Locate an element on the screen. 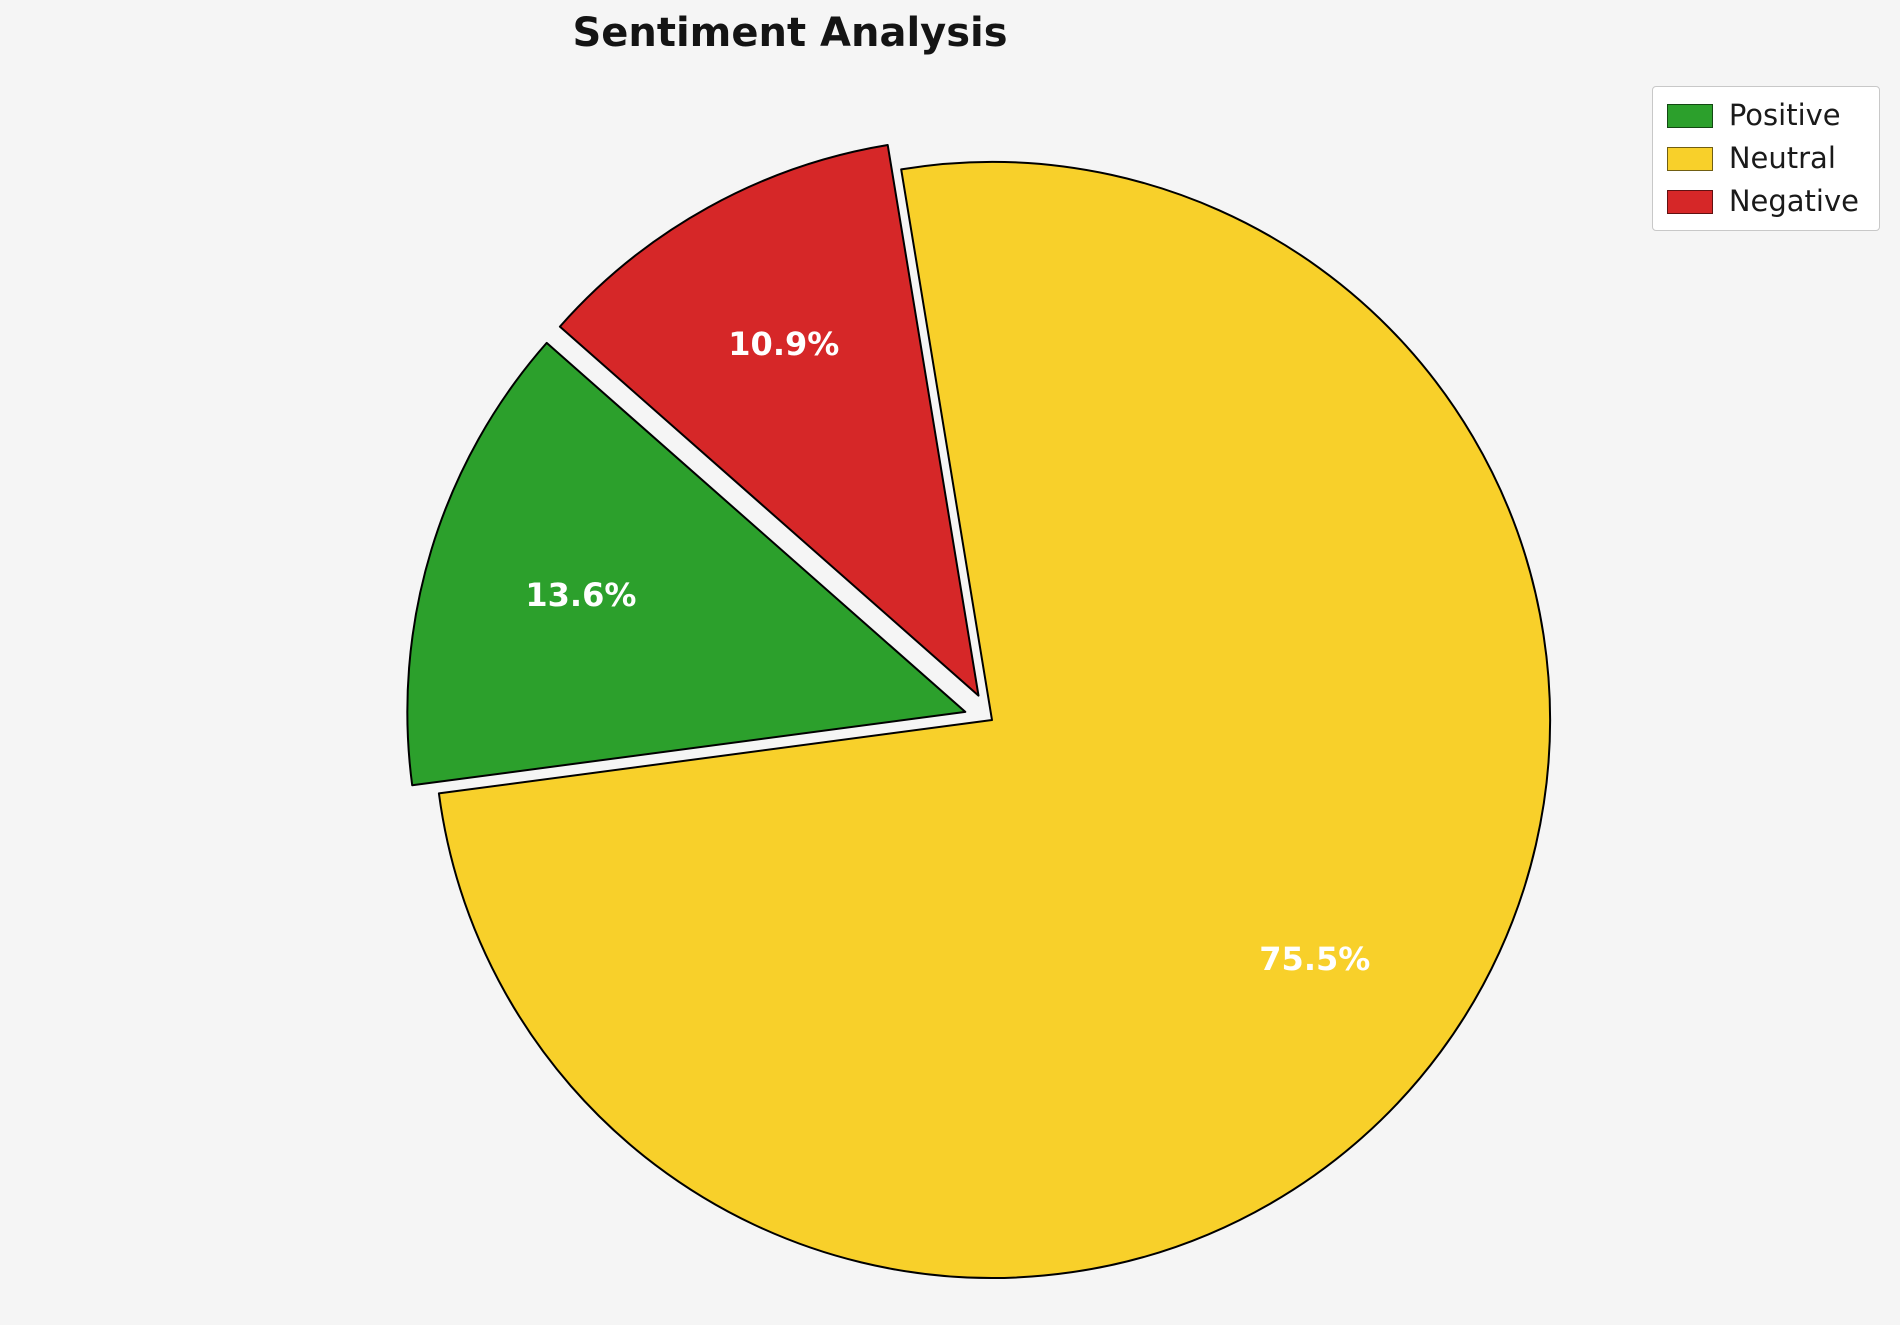  pie-slice-positive is located at coordinates (686, 564).